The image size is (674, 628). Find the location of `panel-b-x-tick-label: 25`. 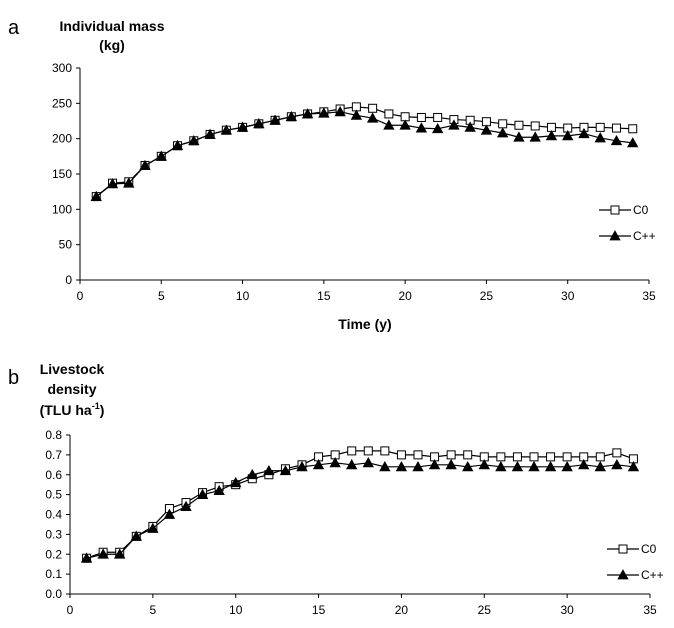

panel-b-x-tick-label: 25 is located at coordinates (485, 610).